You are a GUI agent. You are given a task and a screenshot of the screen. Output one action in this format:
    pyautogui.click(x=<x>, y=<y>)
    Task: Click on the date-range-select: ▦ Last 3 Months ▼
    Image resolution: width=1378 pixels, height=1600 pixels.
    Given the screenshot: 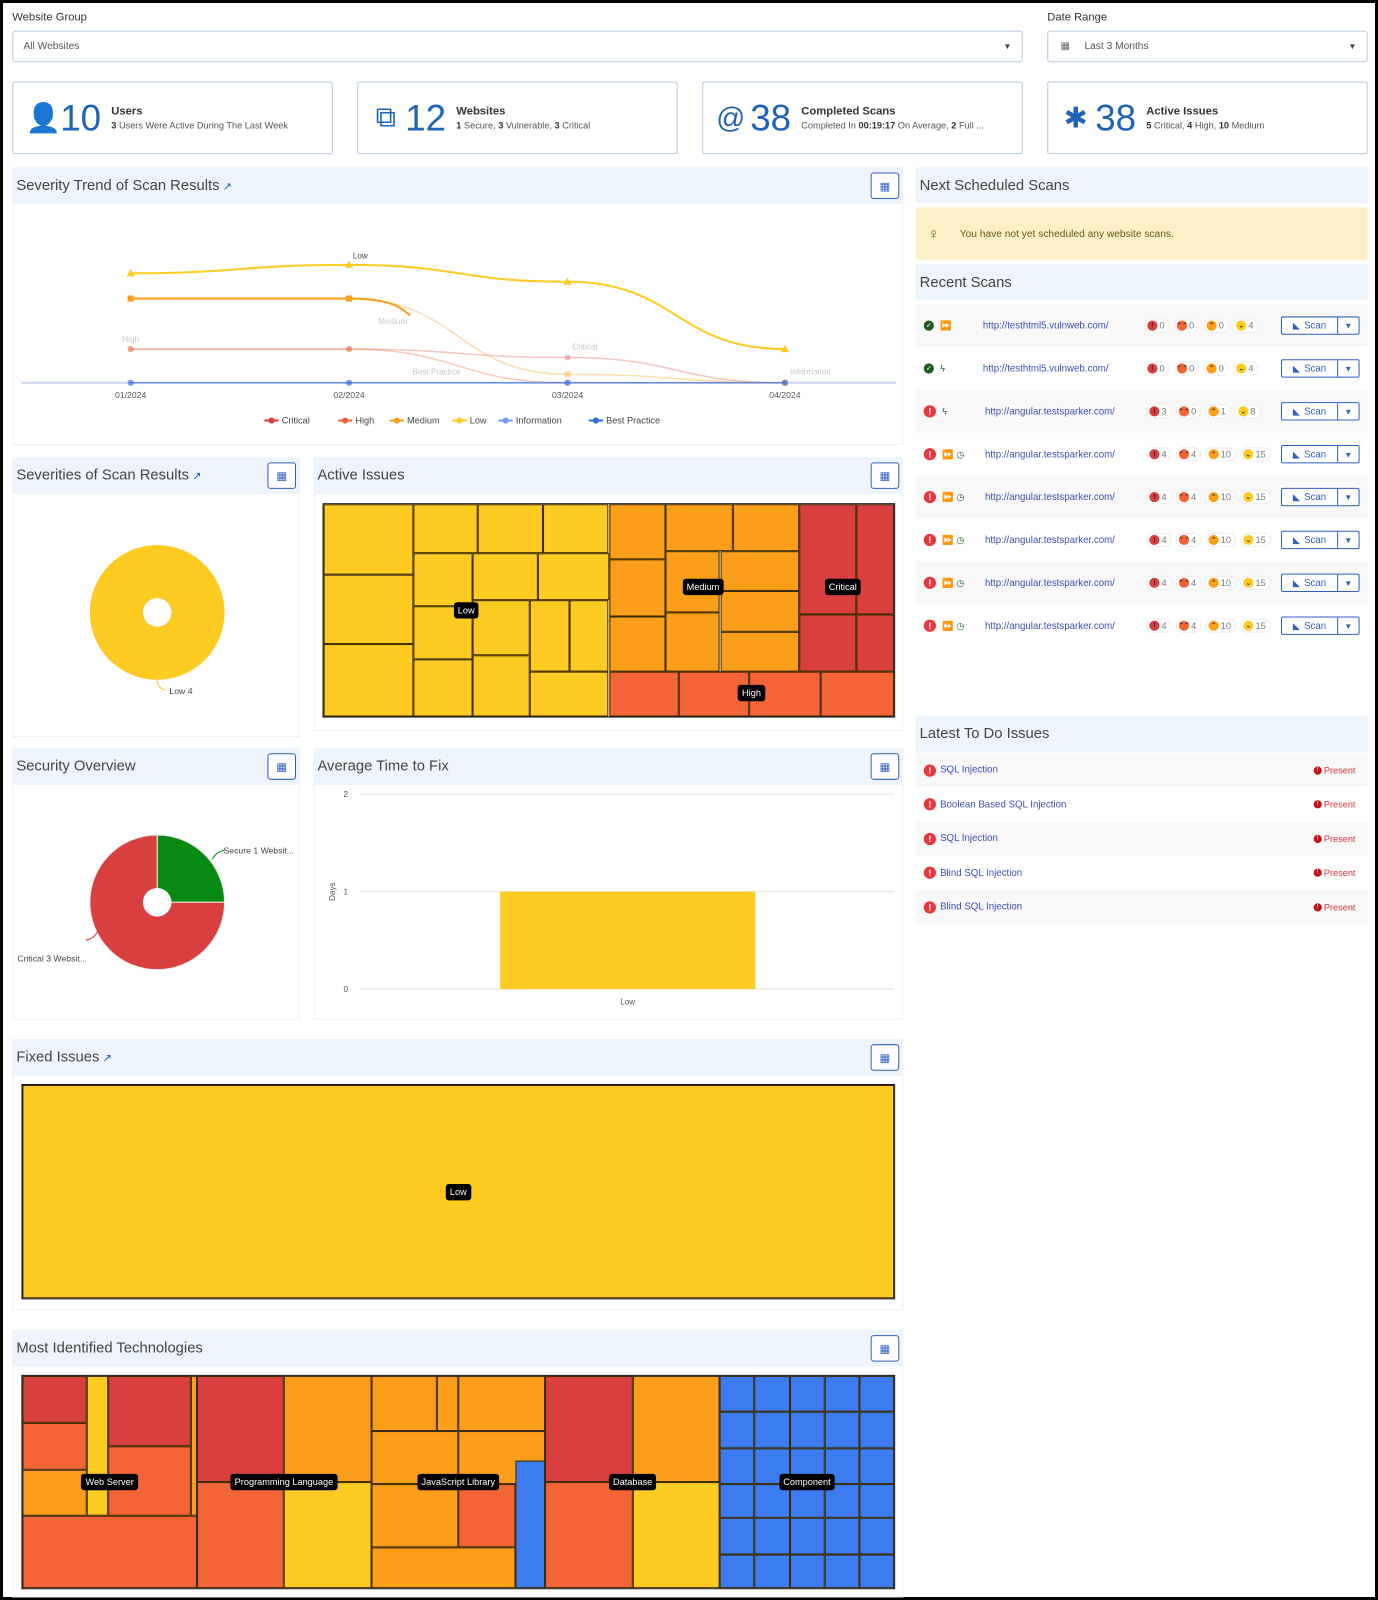 What is the action you would take?
    pyautogui.click(x=1207, y=46)
    